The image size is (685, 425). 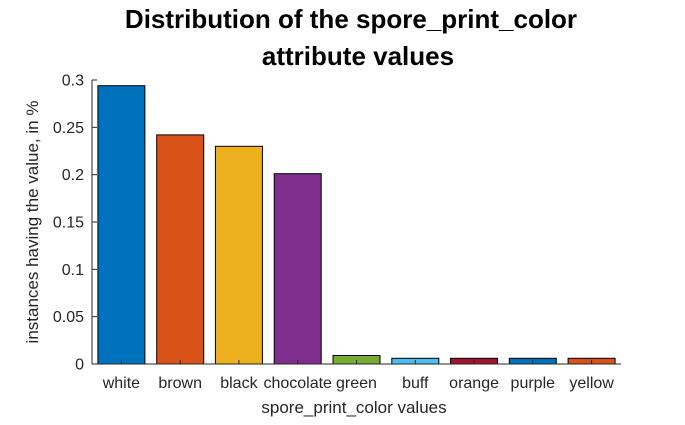 I want to click on x-tick-label-chocolate: chocolate, so click(x=297, y=383).